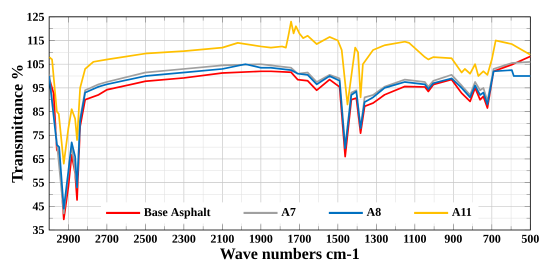 The image size is (550, 278). Describe the element at coordinates (145, 238) in the screenshot. I see `x-tick-label: 2500` at that location.